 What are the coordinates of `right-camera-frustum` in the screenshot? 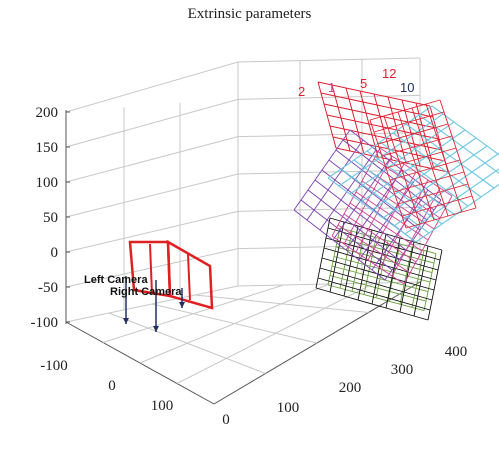 It's located at (190, 274).